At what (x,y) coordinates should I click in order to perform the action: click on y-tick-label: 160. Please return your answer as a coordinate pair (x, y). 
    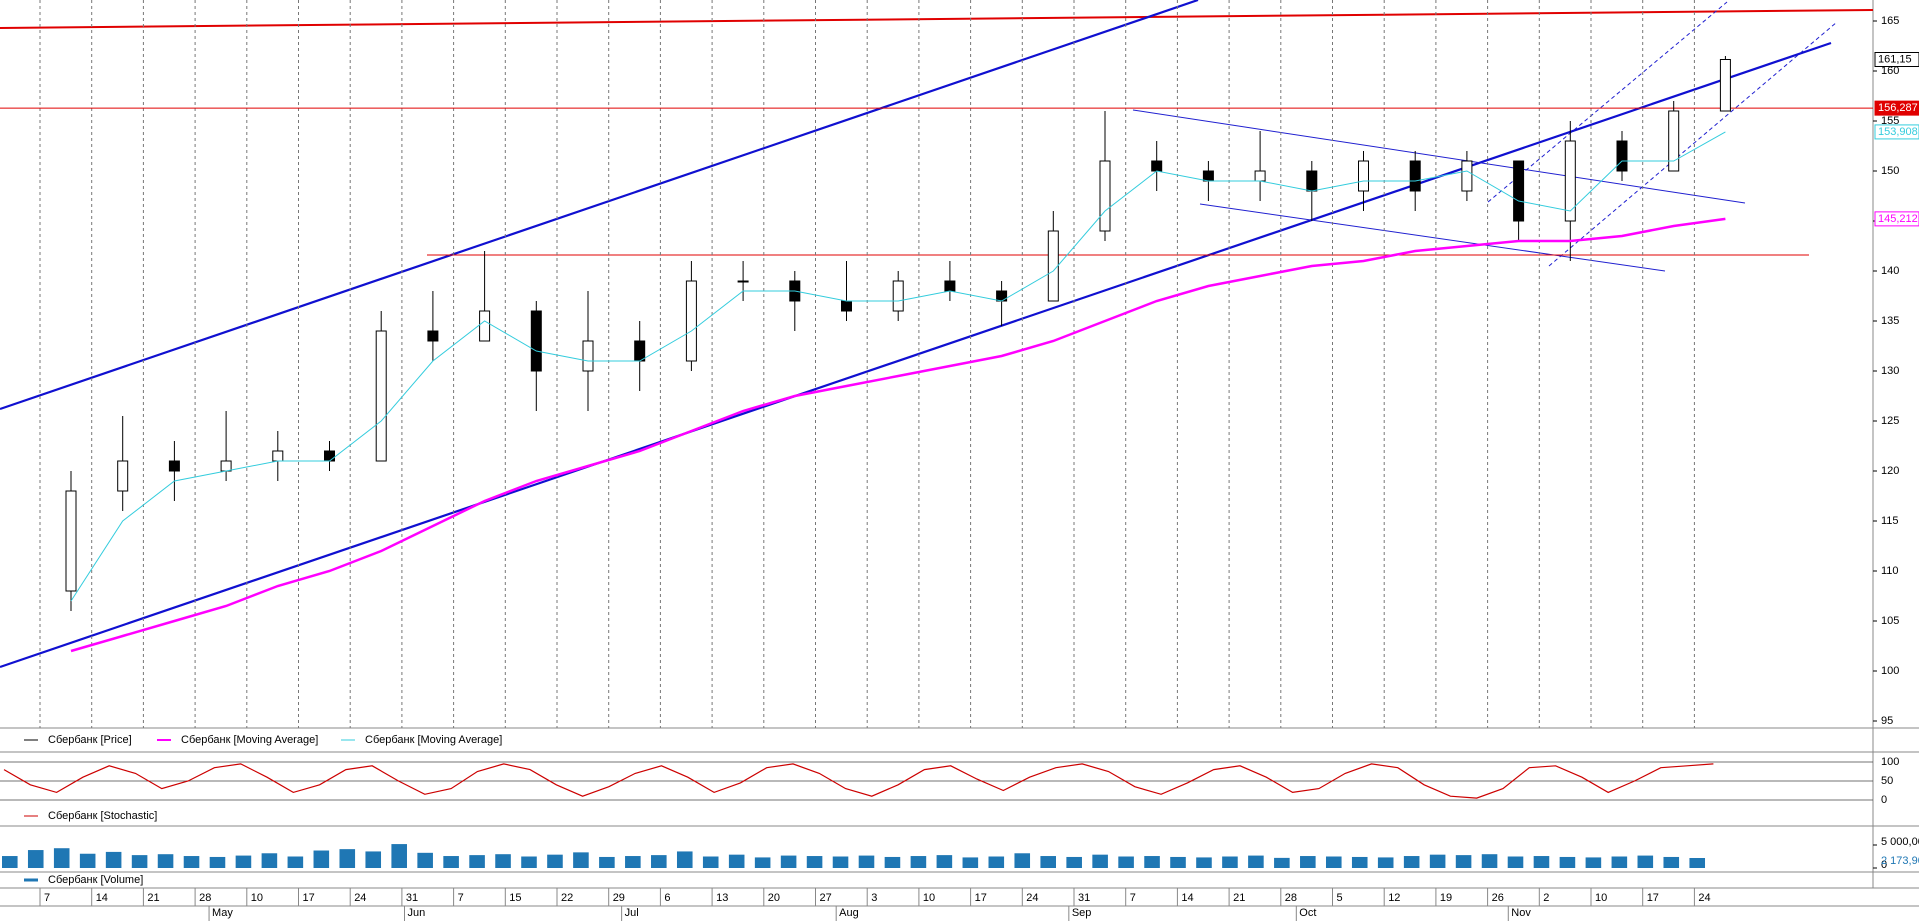
    Looking at the image, I should click on (1890, 71).